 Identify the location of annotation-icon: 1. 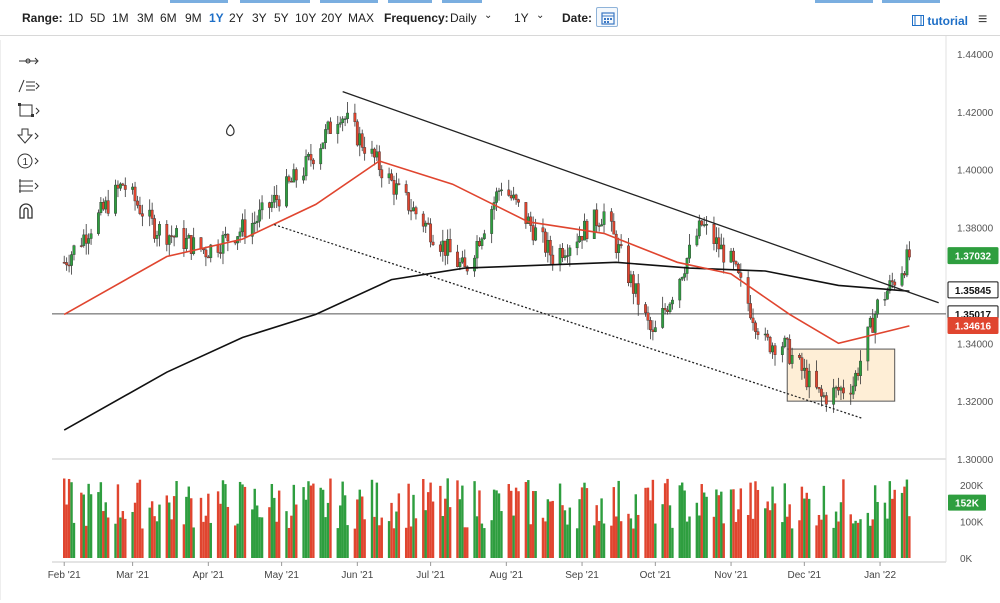
(28, 161).